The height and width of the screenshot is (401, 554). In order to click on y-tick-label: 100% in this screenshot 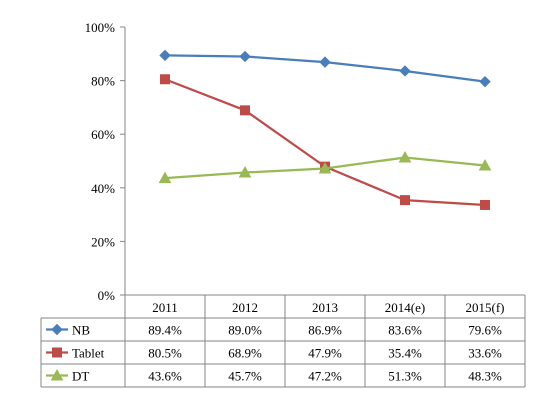, I will do `click(100, 27)`.